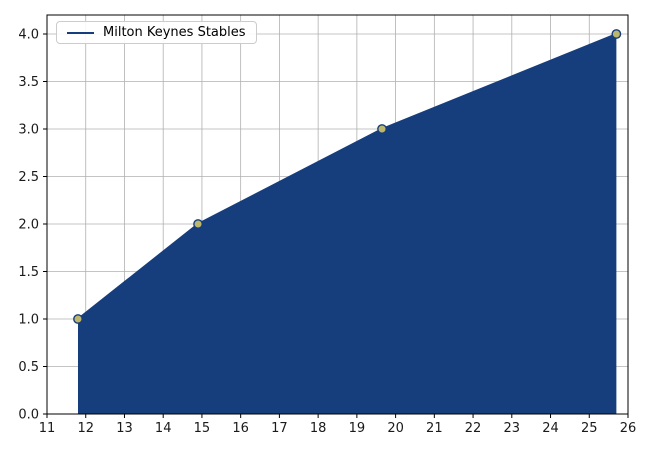  What do you see at coordinates (163, 428) in the screenshot?
I see `x-tick-label: 14` at bounding box center [163, 428].